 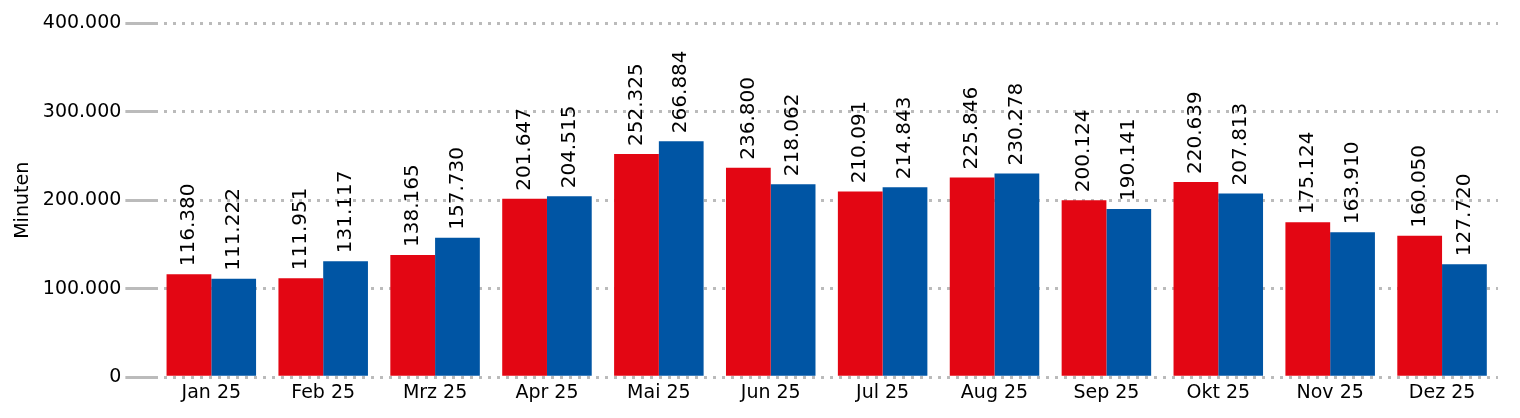 I want to click on x-tick-label: Okt 25, so click(x=1218, y=390).